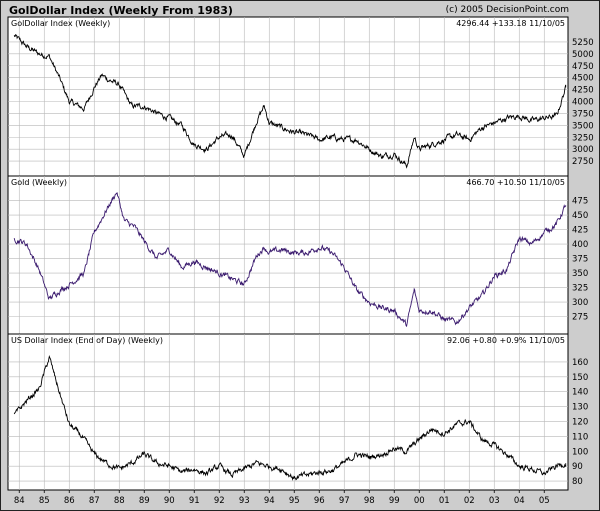  I want to click on y-tick-label: 350, so click(580, 274).